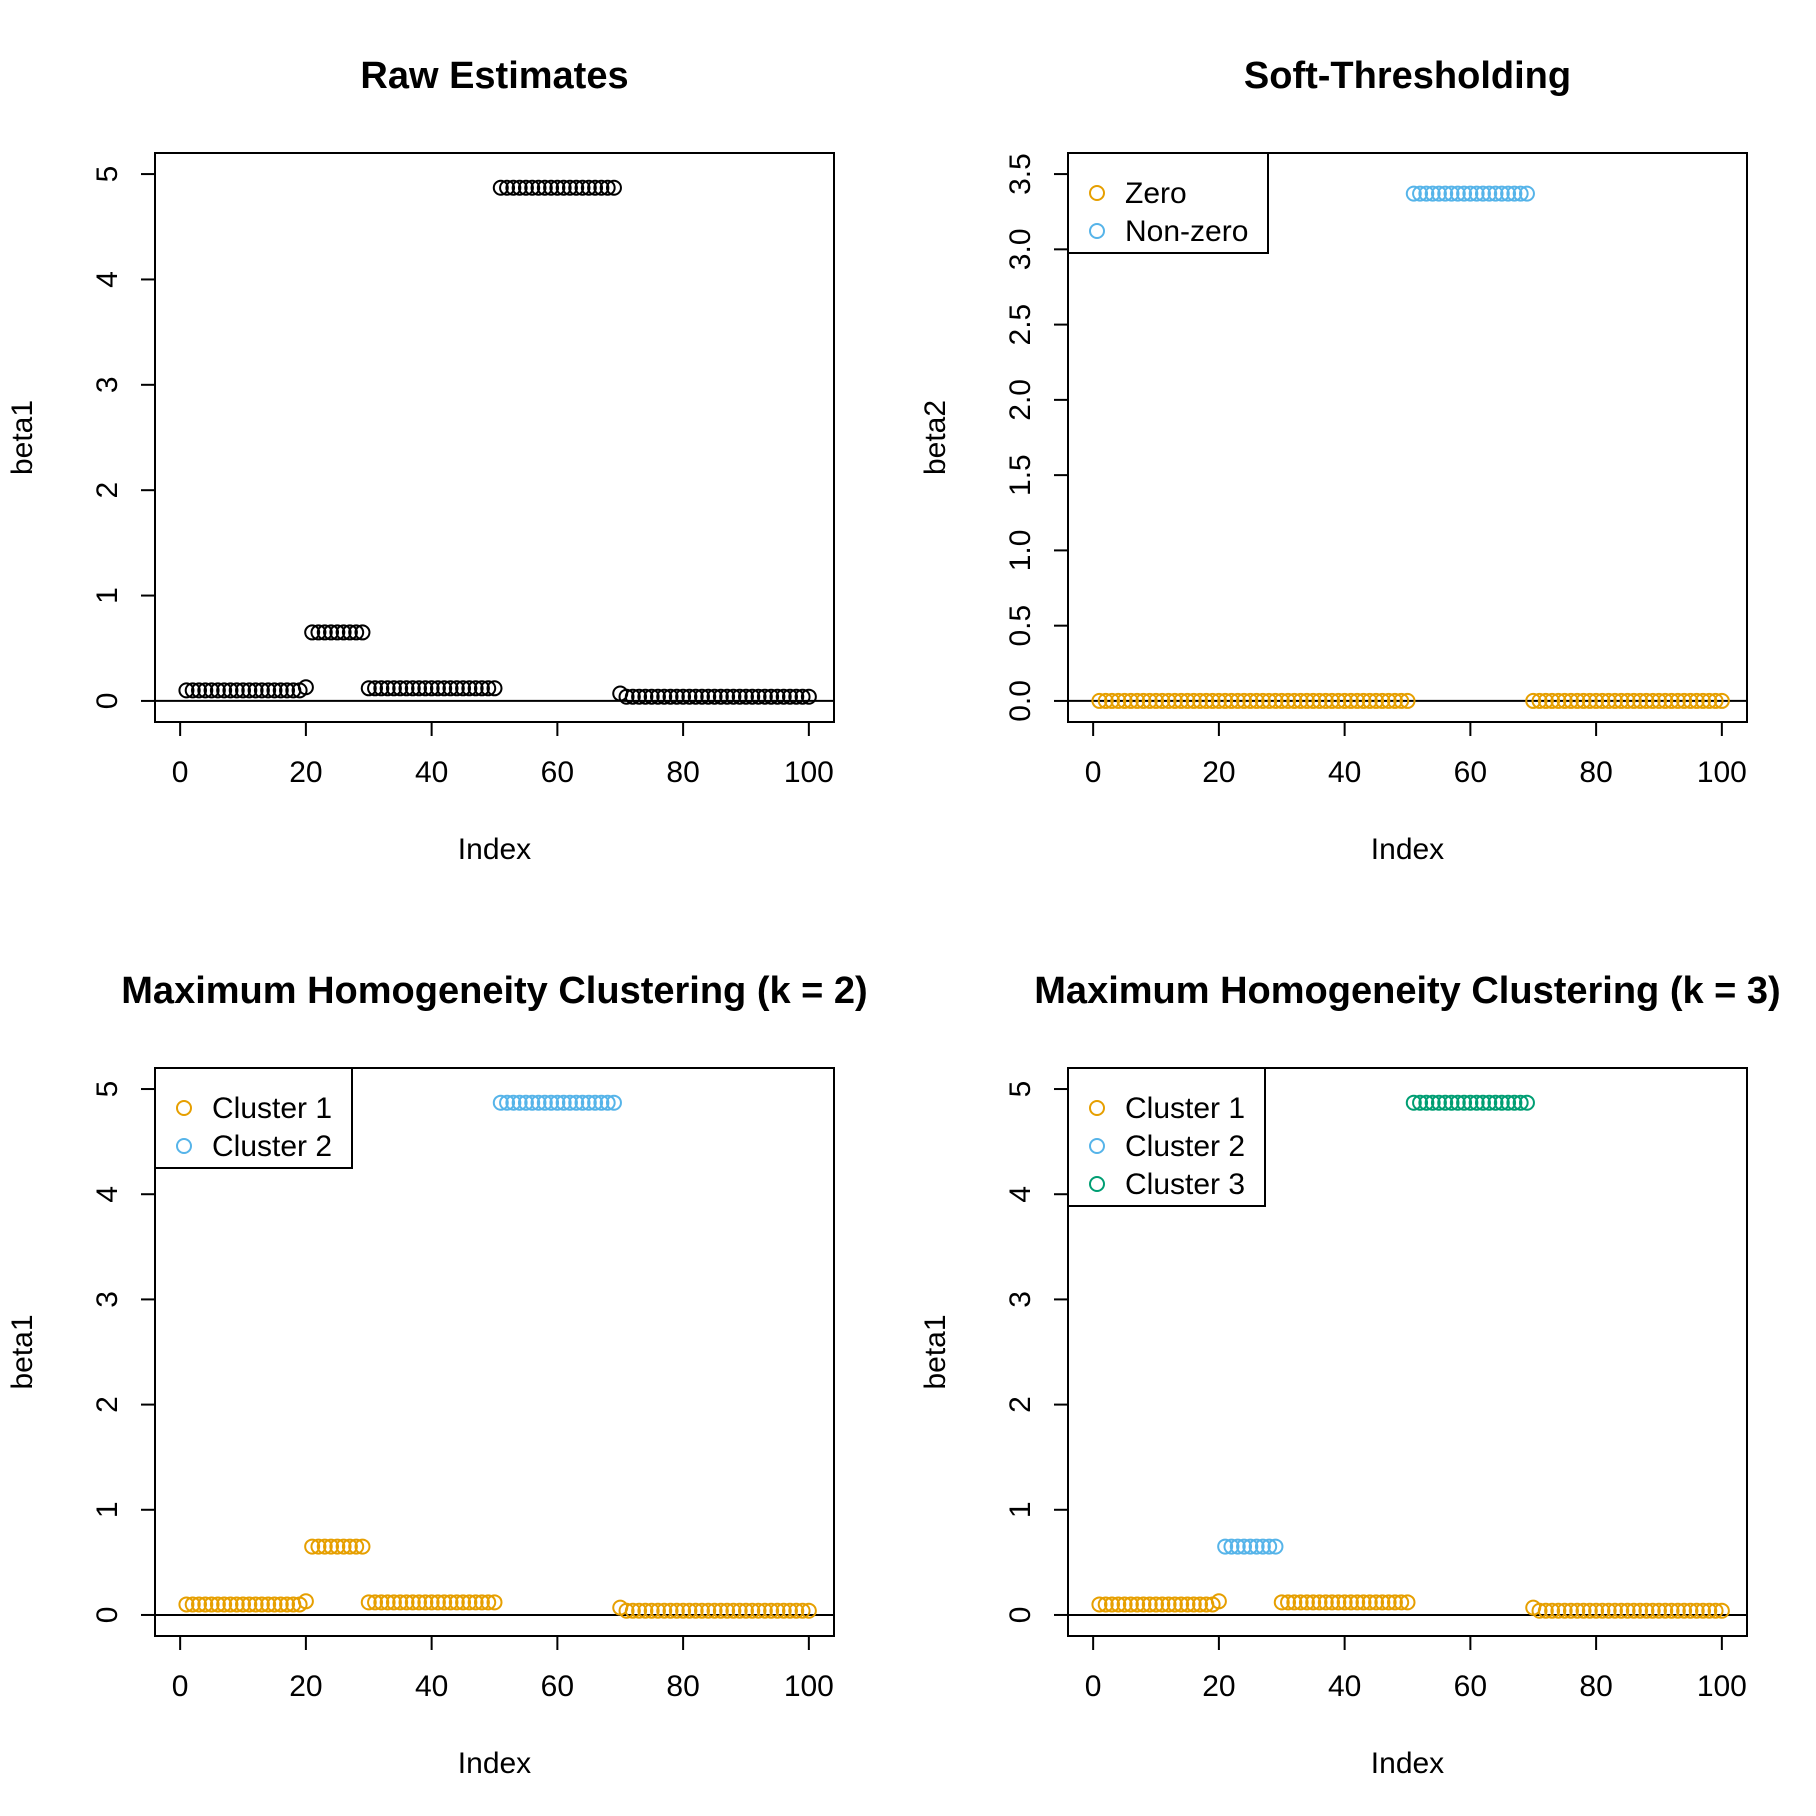 The image size is (1816, 1816). Describe the element at coordinates (494, 437) in the screenshot. I see `plot-frame` at that location.